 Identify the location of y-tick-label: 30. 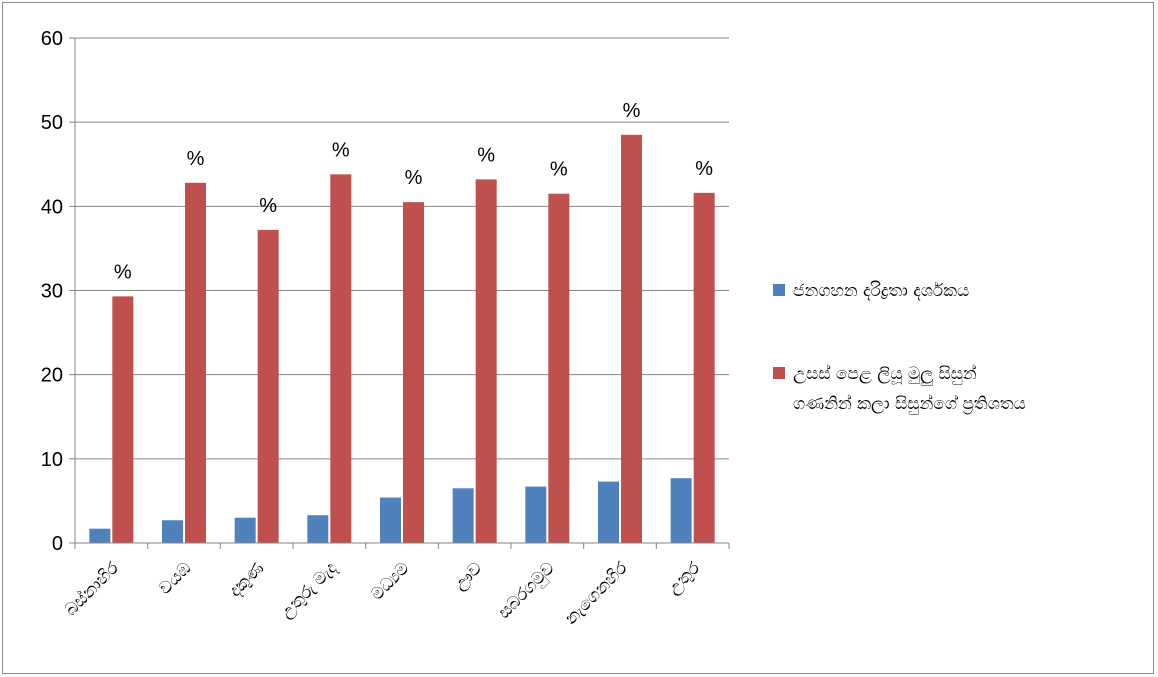
(52, 292).